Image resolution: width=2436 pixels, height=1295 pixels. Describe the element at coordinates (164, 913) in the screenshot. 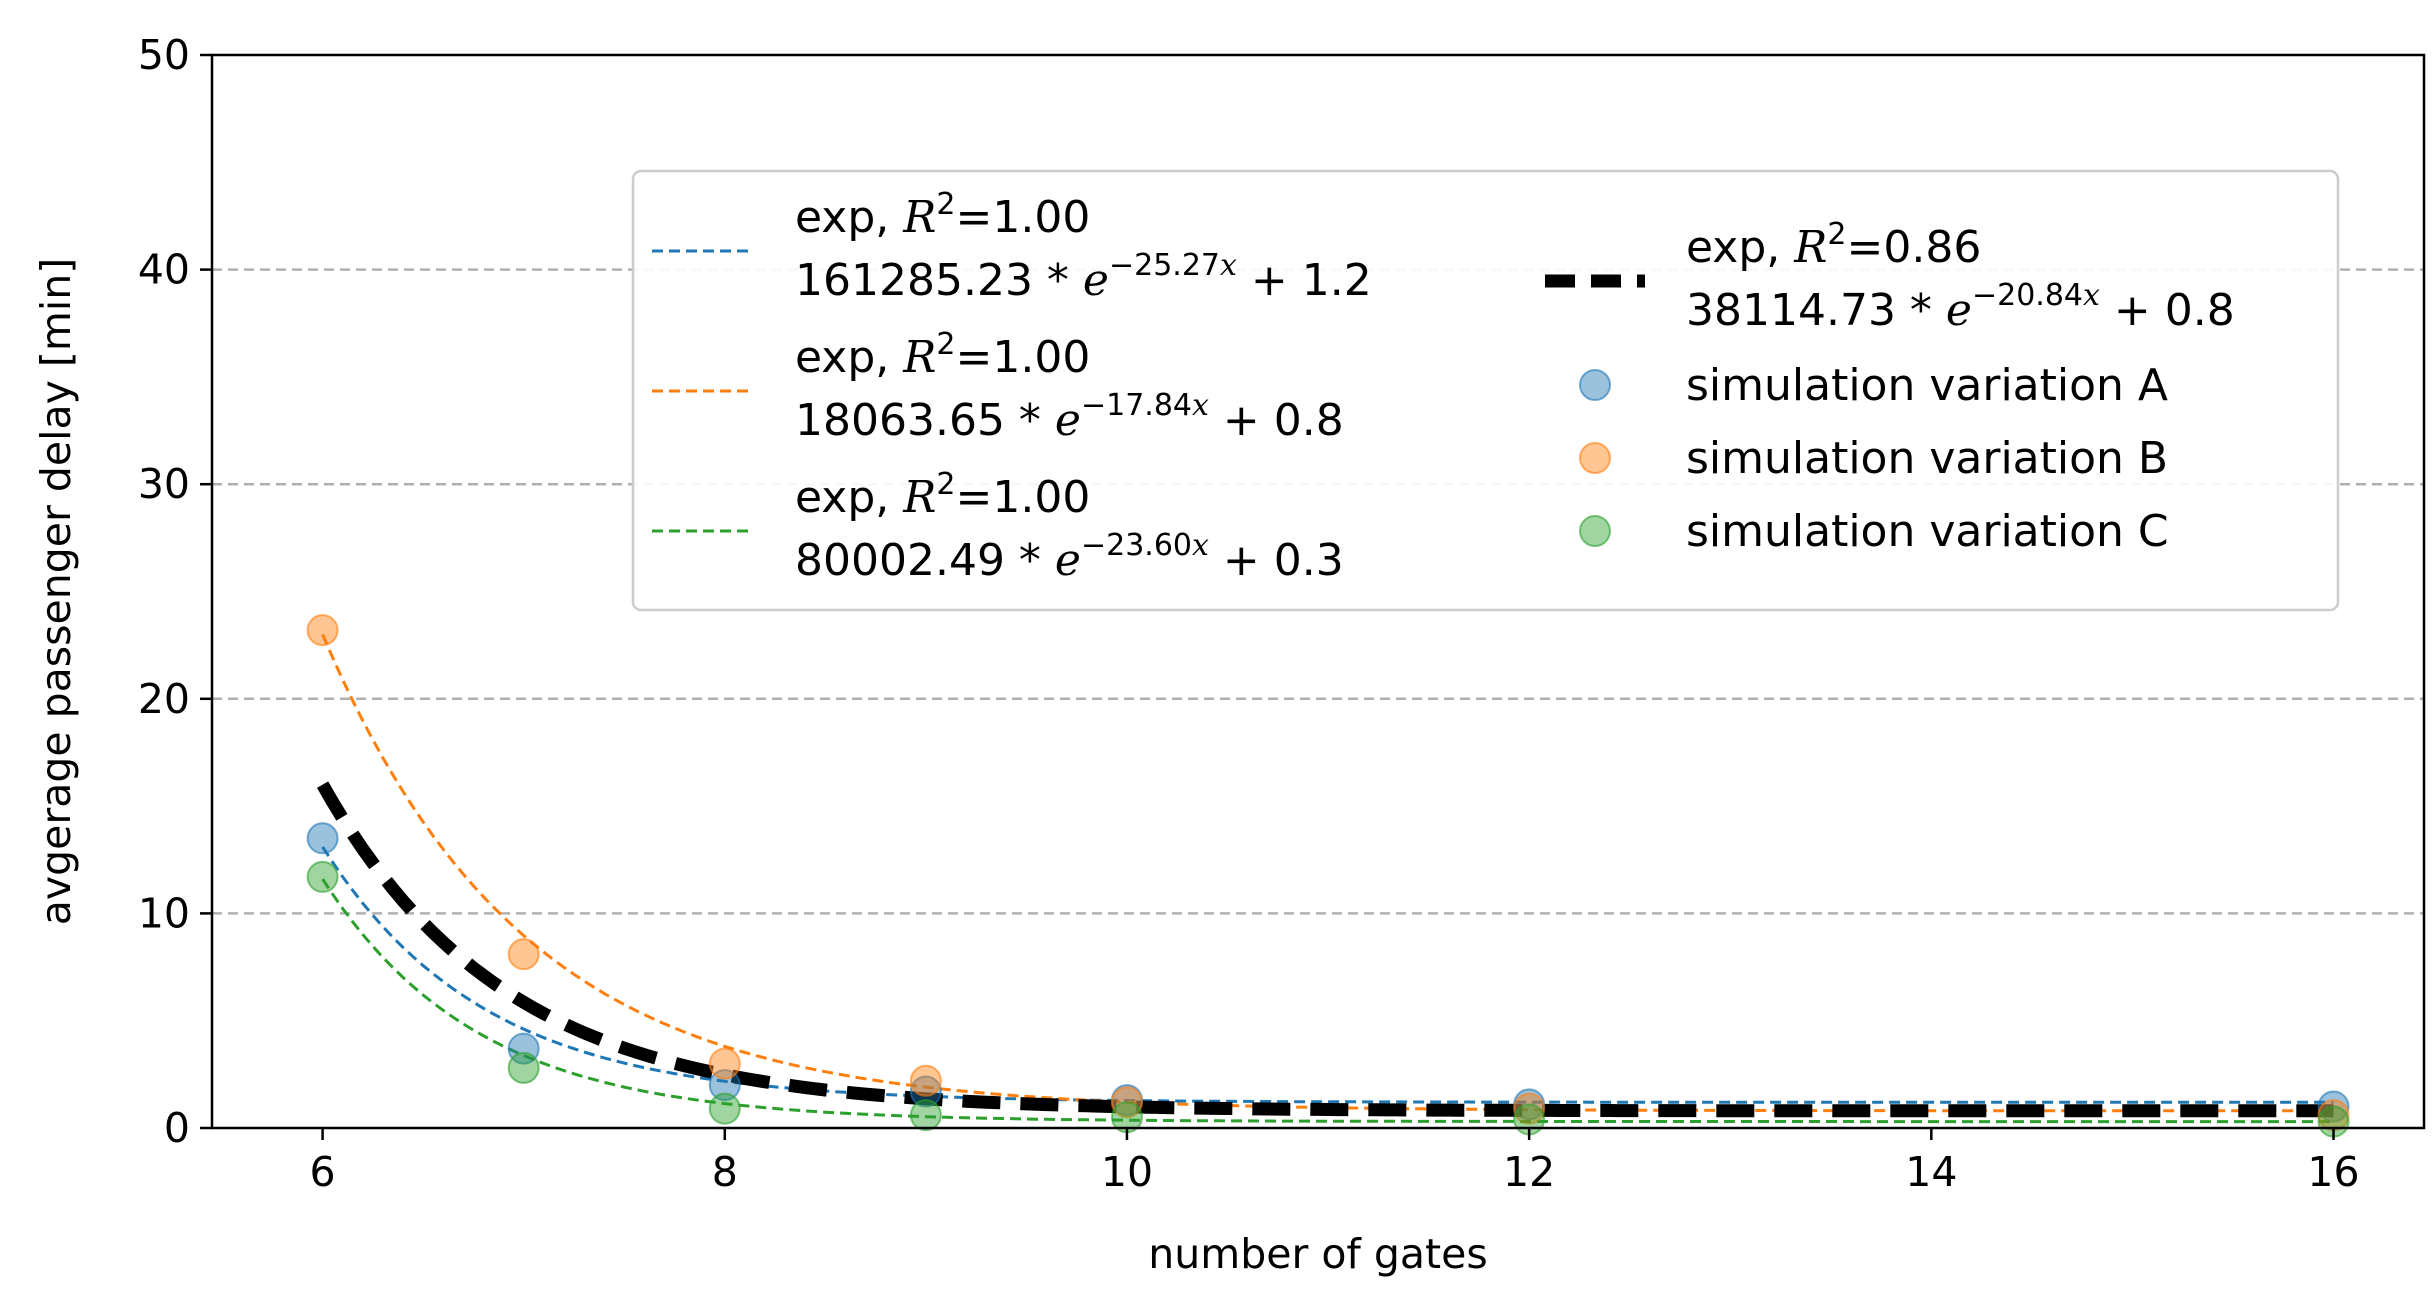

I see `y-tick-label-10: 10` at that location.